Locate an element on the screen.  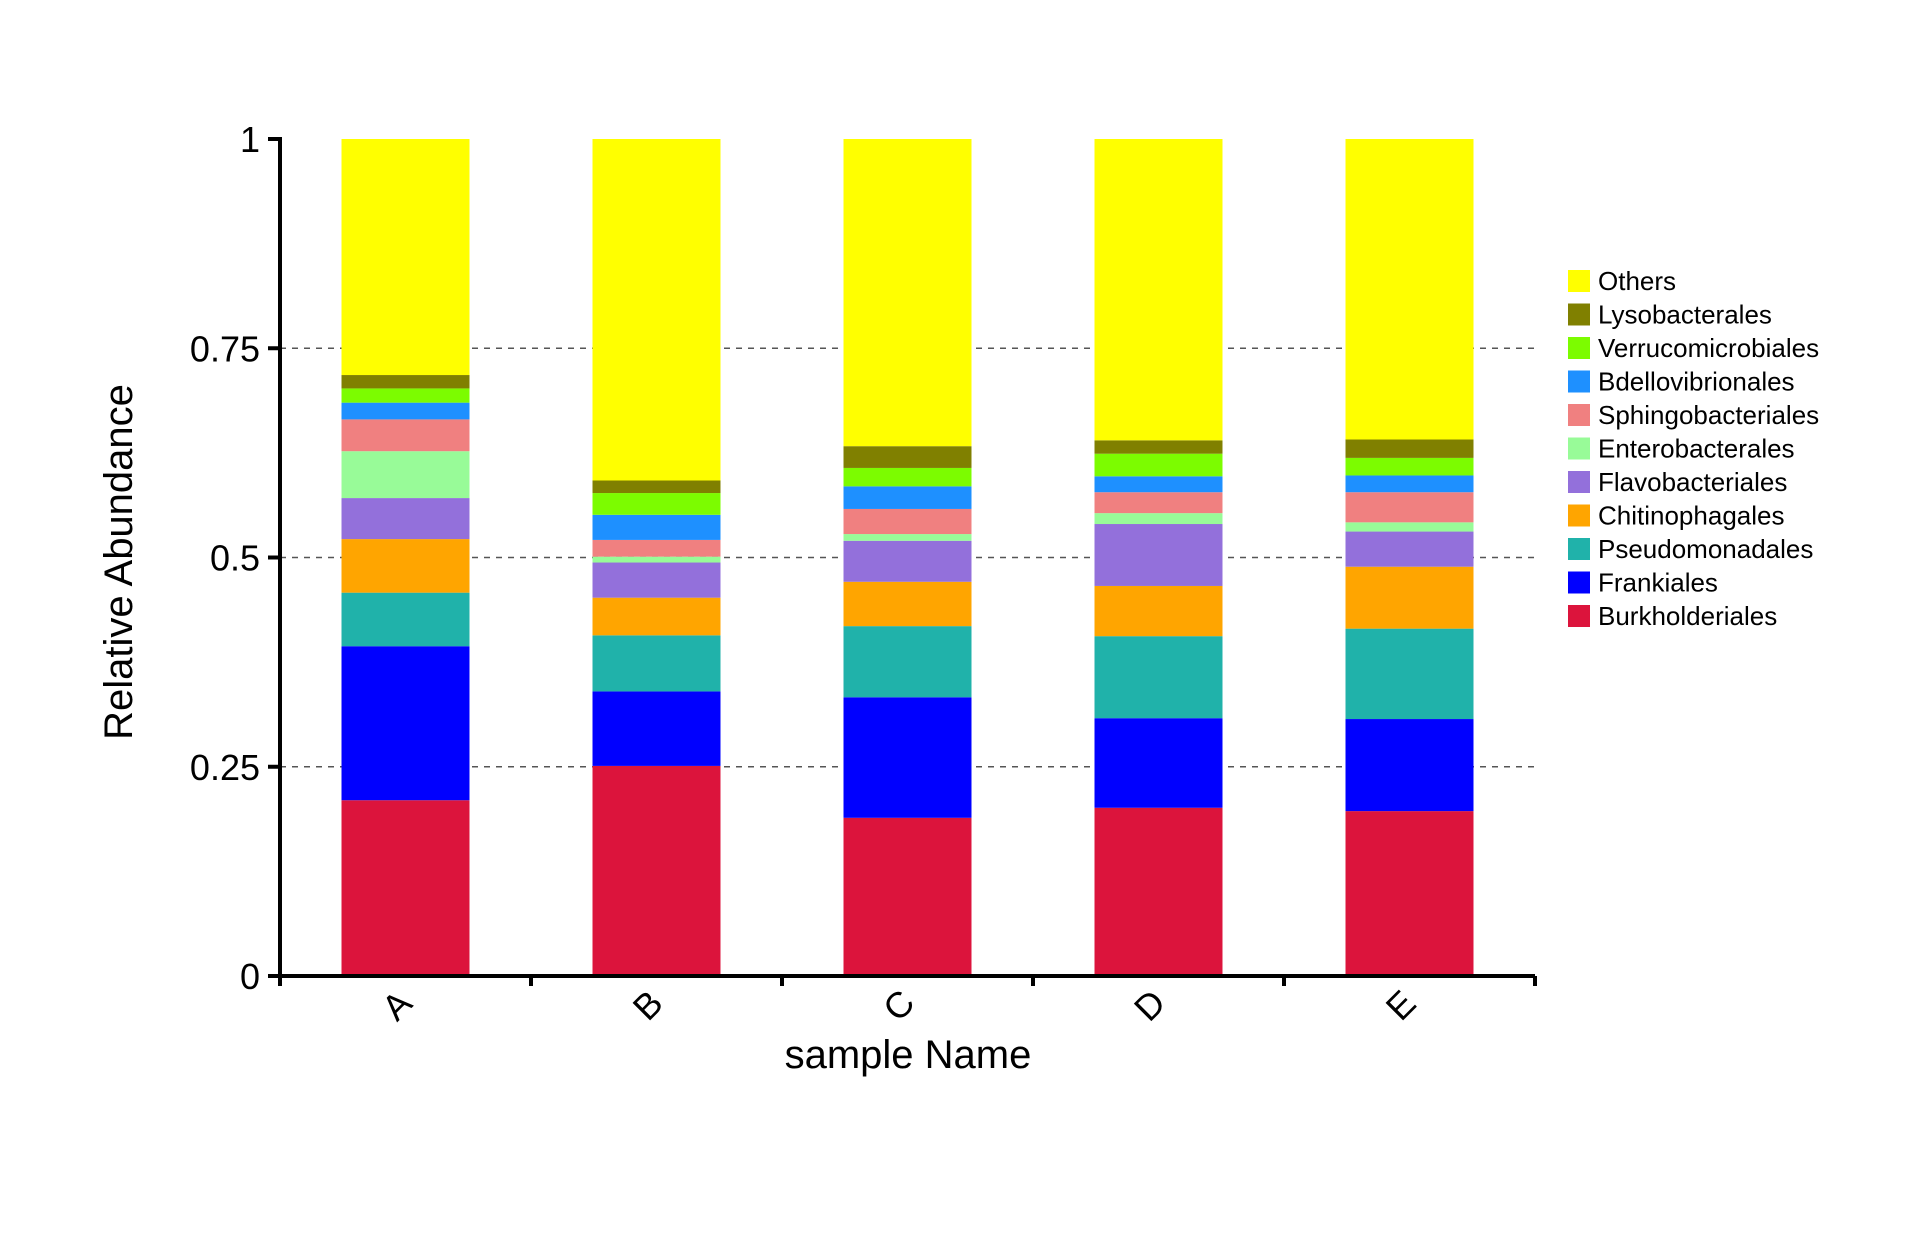
bar-segment-B-sphingobacteriales is located at coordinates (656, 548).